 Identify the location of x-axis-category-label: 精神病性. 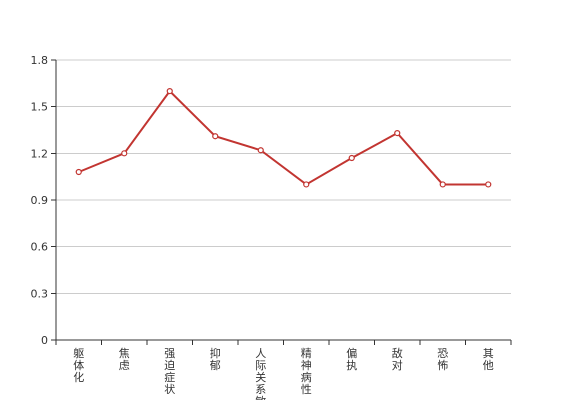
(306, 371).